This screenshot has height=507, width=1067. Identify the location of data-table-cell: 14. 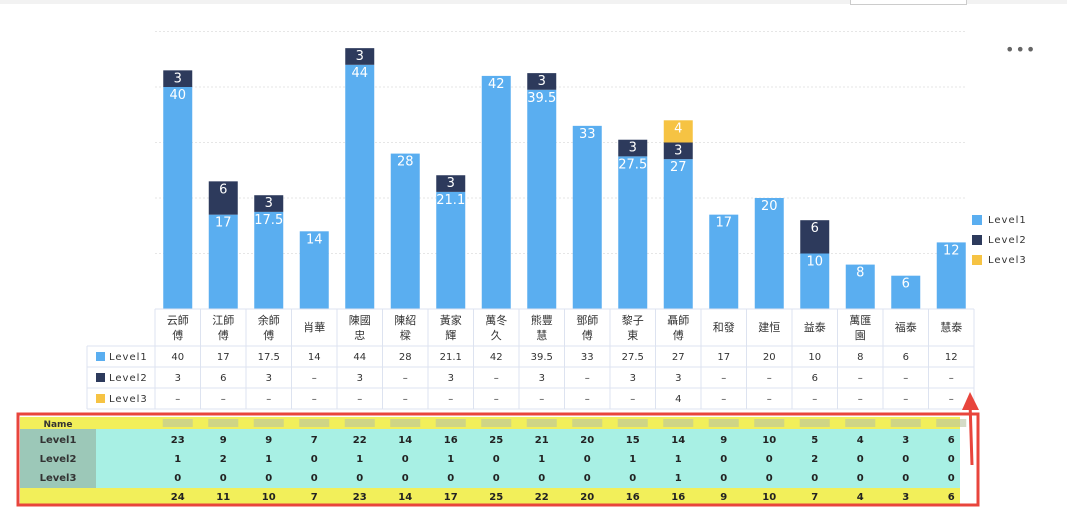
(678, 440).